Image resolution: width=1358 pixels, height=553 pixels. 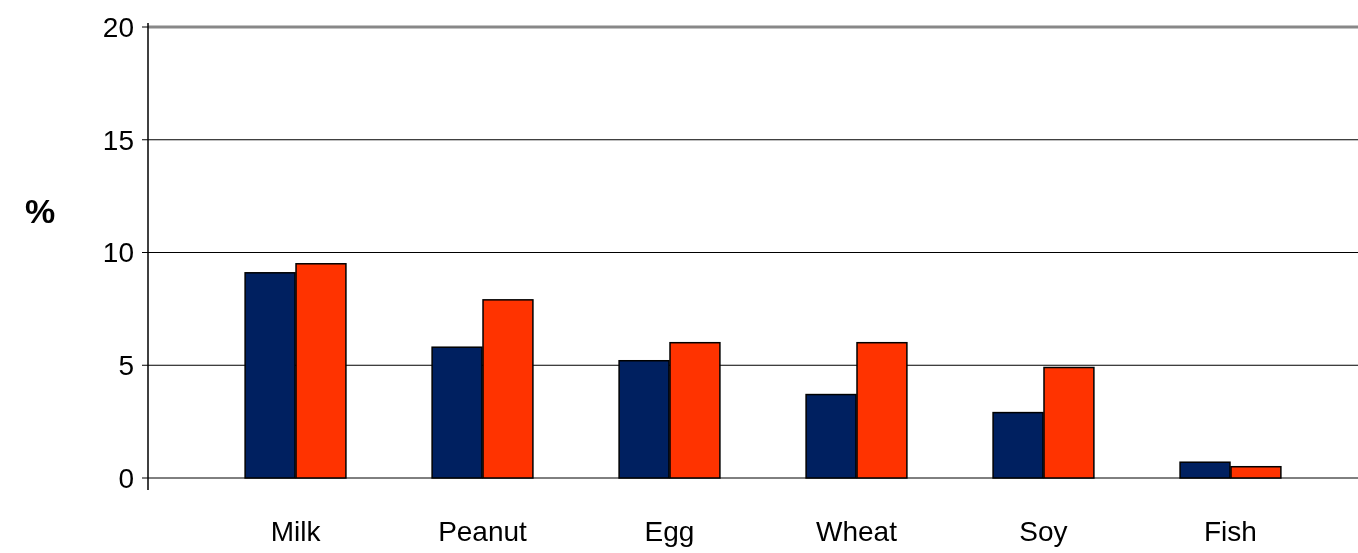 I want to click on y-tick-label: 20, so click(x=118, y=27).